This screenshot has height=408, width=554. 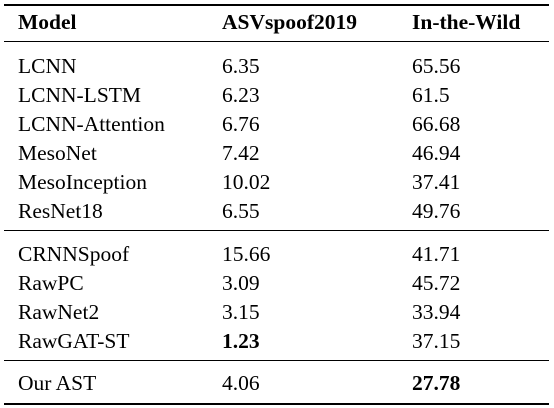 What do you see at coordinates (276, 95) in the screenshot?
I see `table-row: LCNN-LSTM 6.23 61.5` at bounding box center [276, 95].